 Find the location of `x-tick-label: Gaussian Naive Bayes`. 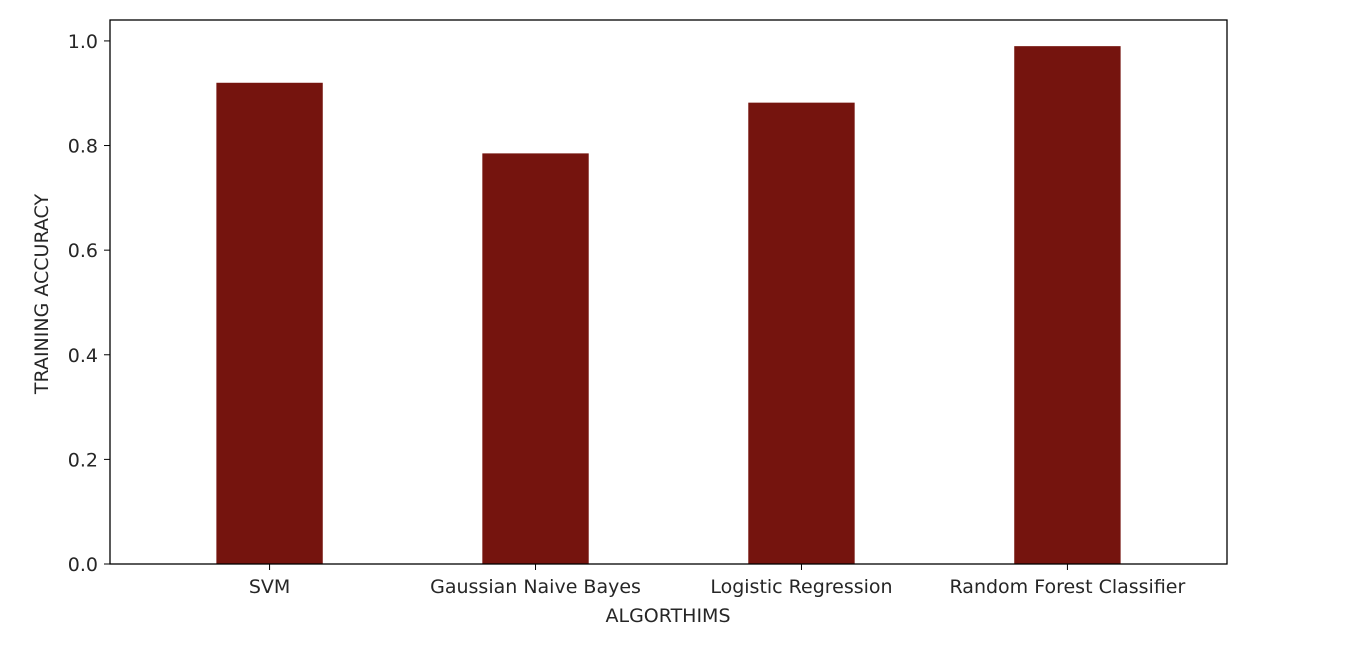

x-tick-label: Gaussian Naive Bayes is located at coordinates (535, 587).